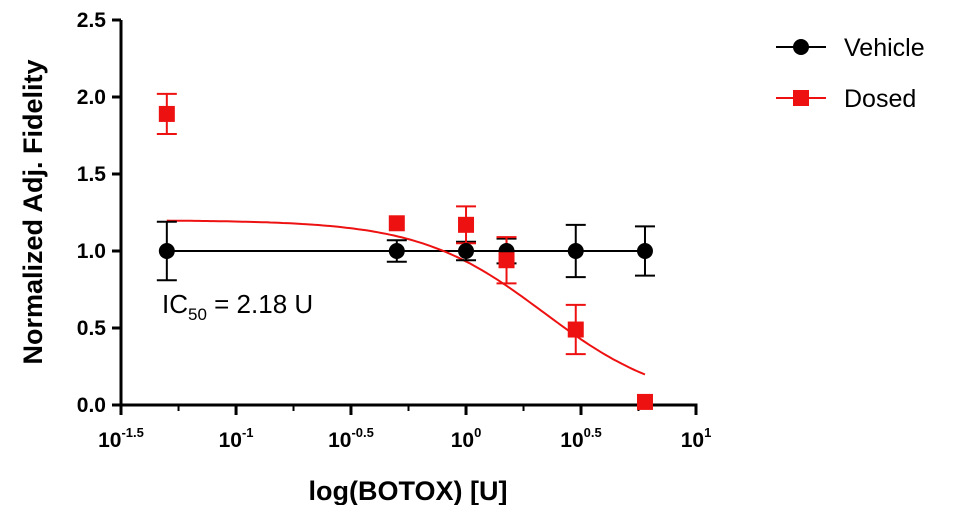 The height and width of the screenshot is (505, 955). What do you see at coordinates (92, 328) in the screenshot?
I see `y-tick-label: 0.5` at bounding box center [92, 328].